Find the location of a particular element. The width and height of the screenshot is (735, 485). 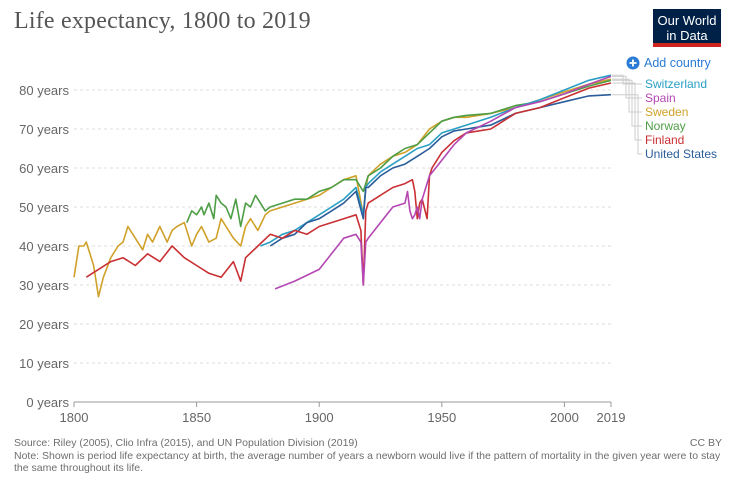

add-country-plus is located at coordinates (633, 63).